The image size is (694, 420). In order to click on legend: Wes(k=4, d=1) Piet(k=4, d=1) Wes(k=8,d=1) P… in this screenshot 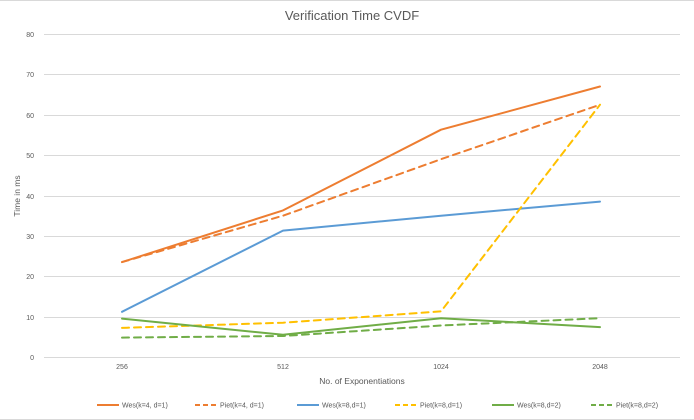, I will do `click(377, 406)`.